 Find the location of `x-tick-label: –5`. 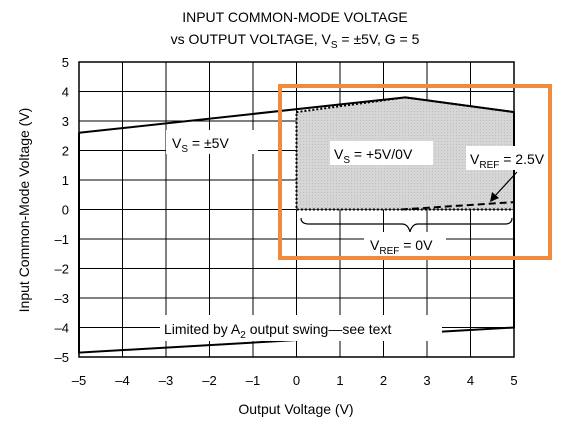

x-tick-label: –5 is located at coordinates (79, 380).